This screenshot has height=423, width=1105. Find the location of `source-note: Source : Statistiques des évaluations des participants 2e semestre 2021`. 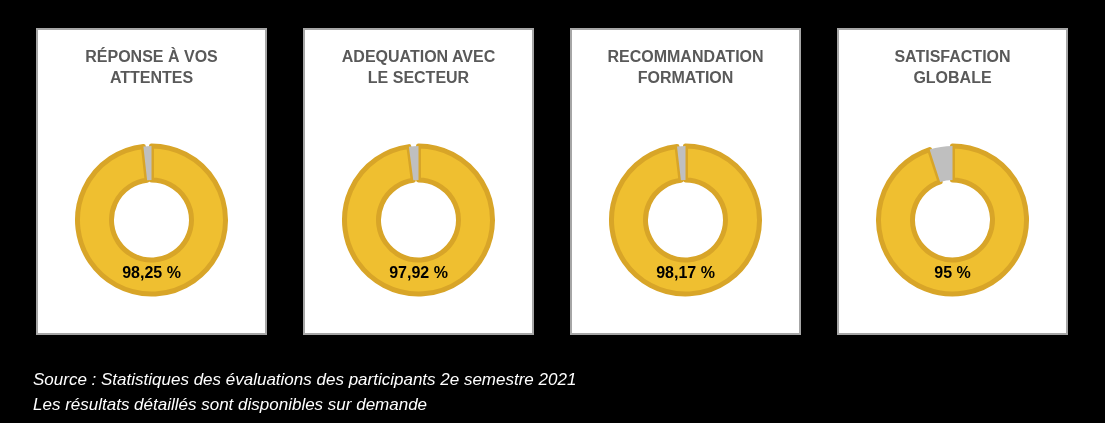

source-note: Source : Statistiques des évaluations des participants 2e semestre 2021 is located at coordinates (305, 379).